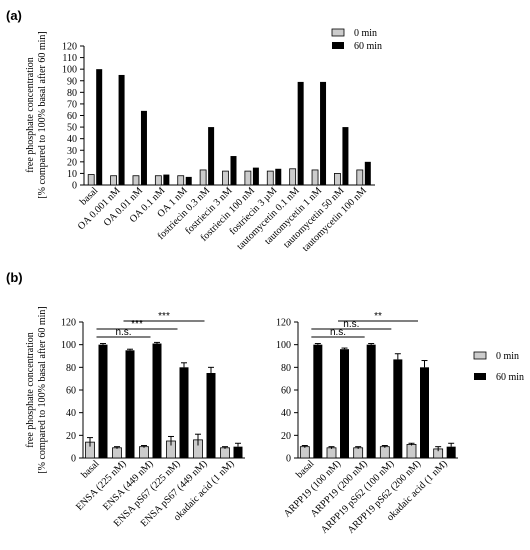  Describe the element at coordinates (344, 403) in the screenshot. I see `bar-60-min-arpp19-100-nm` at that location.